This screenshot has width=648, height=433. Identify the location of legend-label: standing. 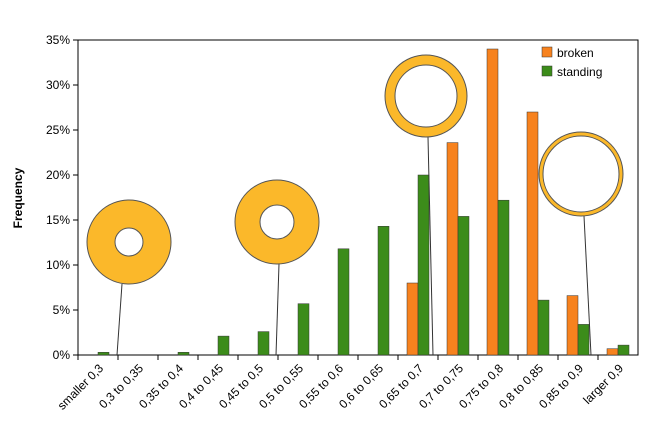
(579, 72).